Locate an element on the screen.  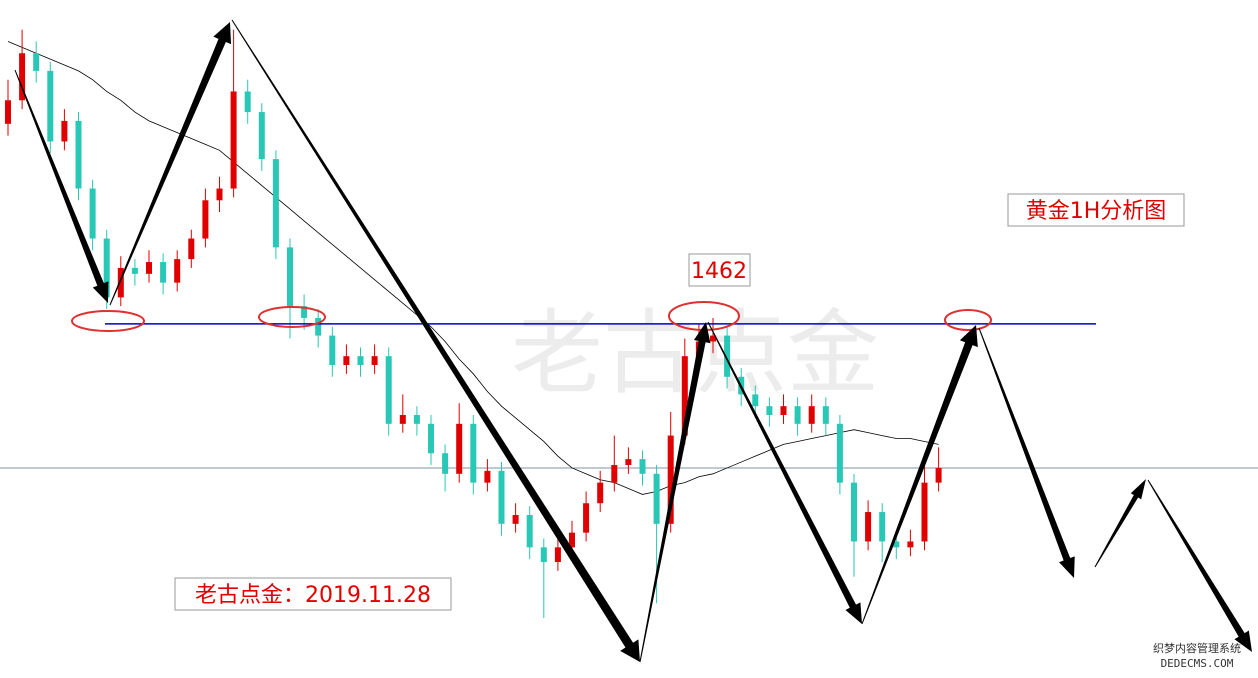
title-box is located at coordinates (1096, 210).